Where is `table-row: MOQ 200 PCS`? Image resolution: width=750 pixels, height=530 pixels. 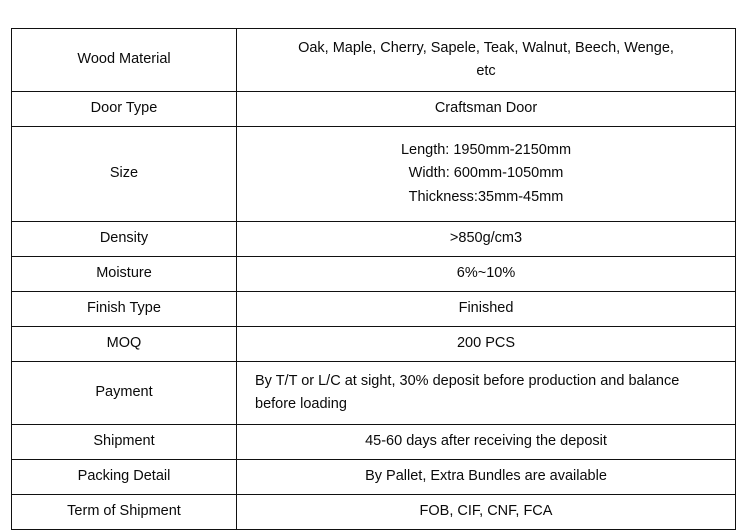 table-row: MOQ 200 PCS is located at coordinates (373, 344).